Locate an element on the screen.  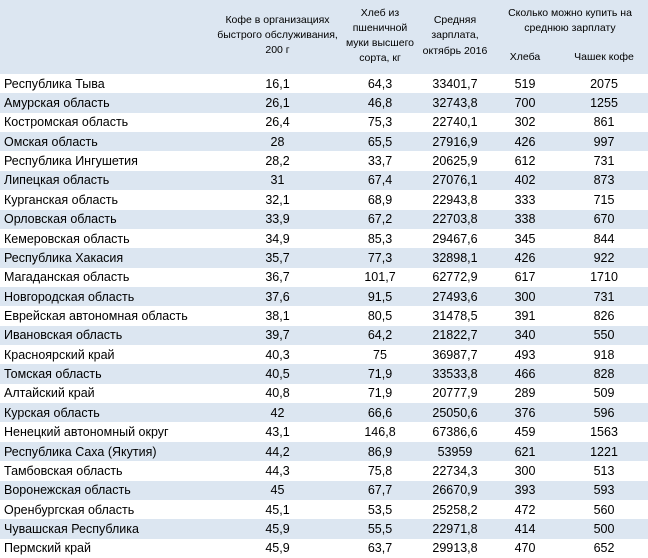
cell: 621 is located at coordinates (525, 451).